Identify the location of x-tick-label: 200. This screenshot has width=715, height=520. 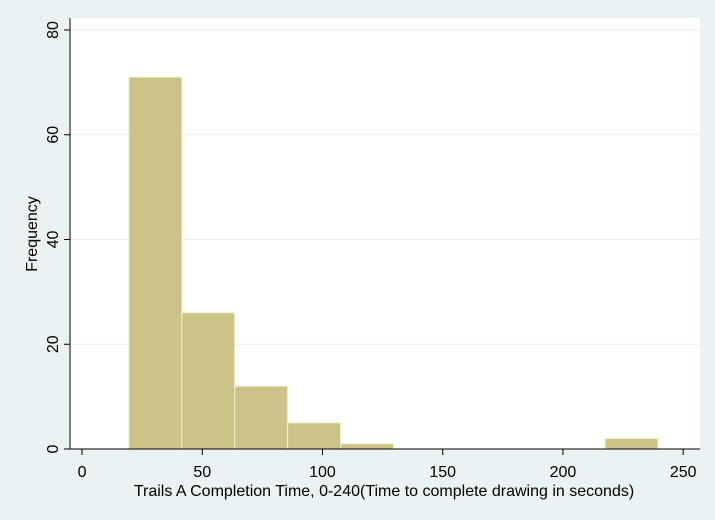
(563, 472).